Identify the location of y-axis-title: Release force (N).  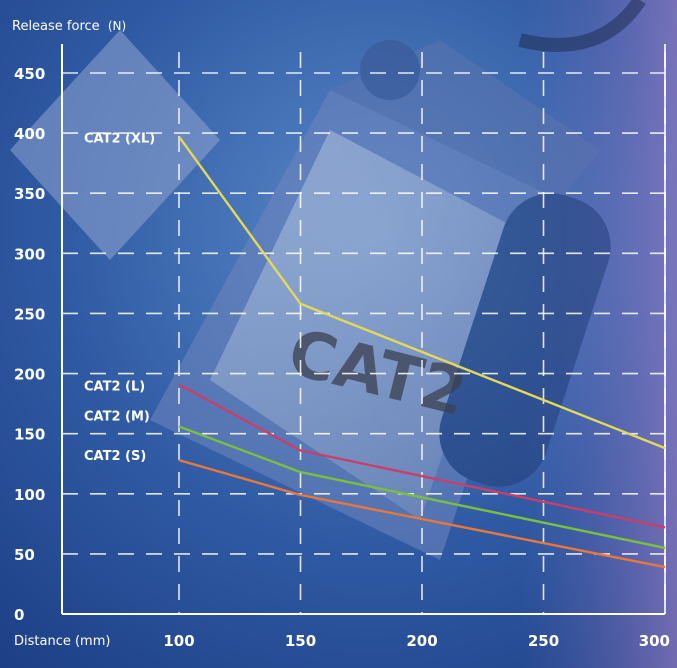
(69, 26).